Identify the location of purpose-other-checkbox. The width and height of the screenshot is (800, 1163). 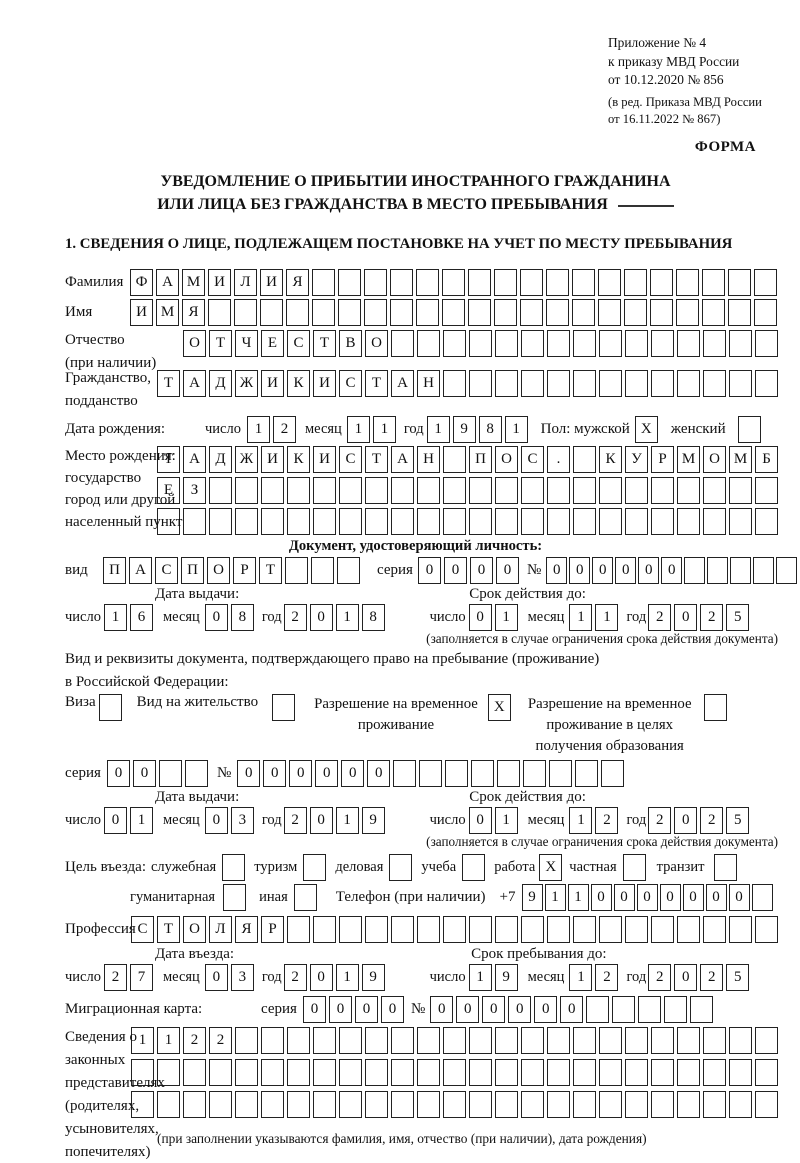
(306, 897).